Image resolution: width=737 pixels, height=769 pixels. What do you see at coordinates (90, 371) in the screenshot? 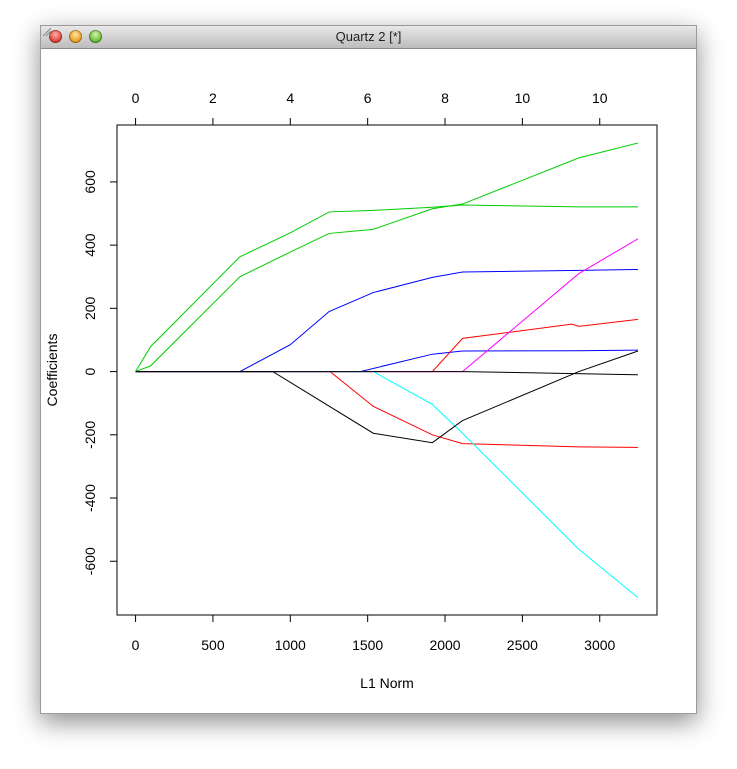
I see `y-tick-label: 0` at bounding box center [90, 371].